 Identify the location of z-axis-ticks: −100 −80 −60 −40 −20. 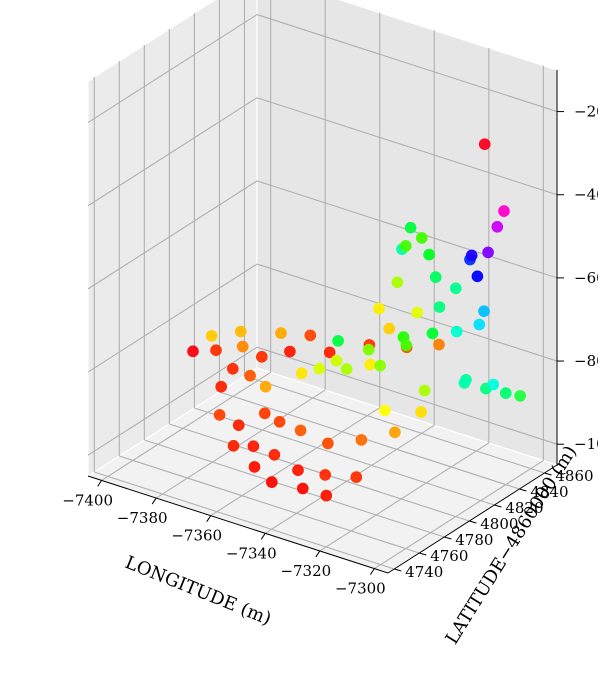
(577, 278).